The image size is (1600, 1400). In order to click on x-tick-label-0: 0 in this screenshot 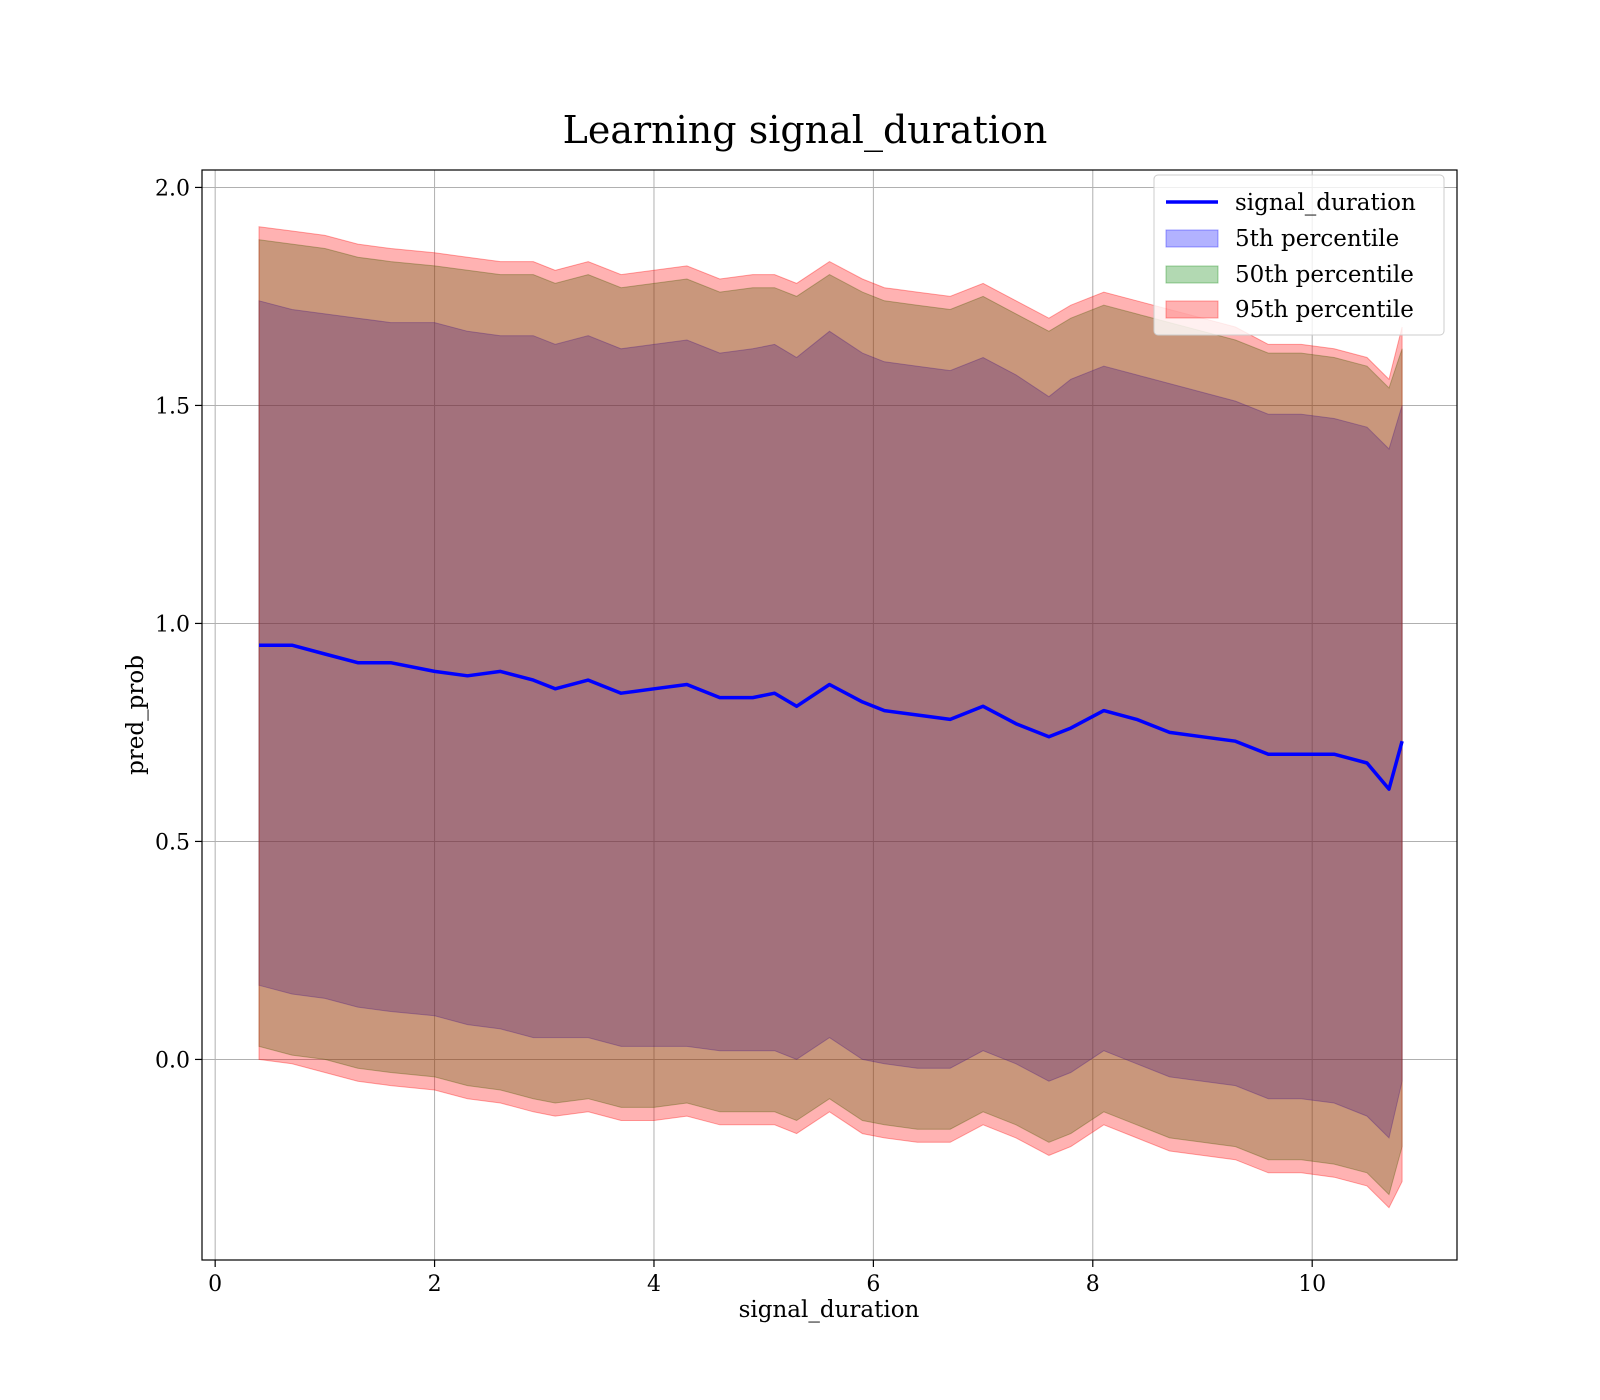, I will do `click(215, 1284)`.